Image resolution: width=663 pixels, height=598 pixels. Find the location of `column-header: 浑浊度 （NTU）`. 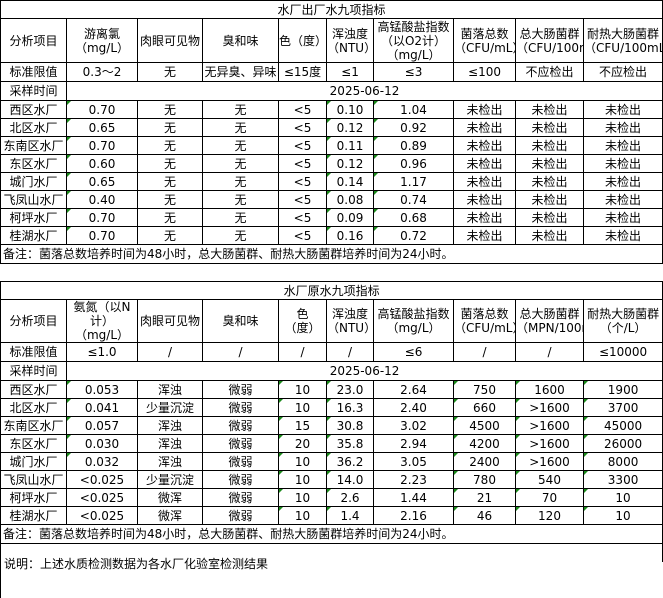

column-header: 浑浊度 （NTU） is located at coordinates (350, 40).